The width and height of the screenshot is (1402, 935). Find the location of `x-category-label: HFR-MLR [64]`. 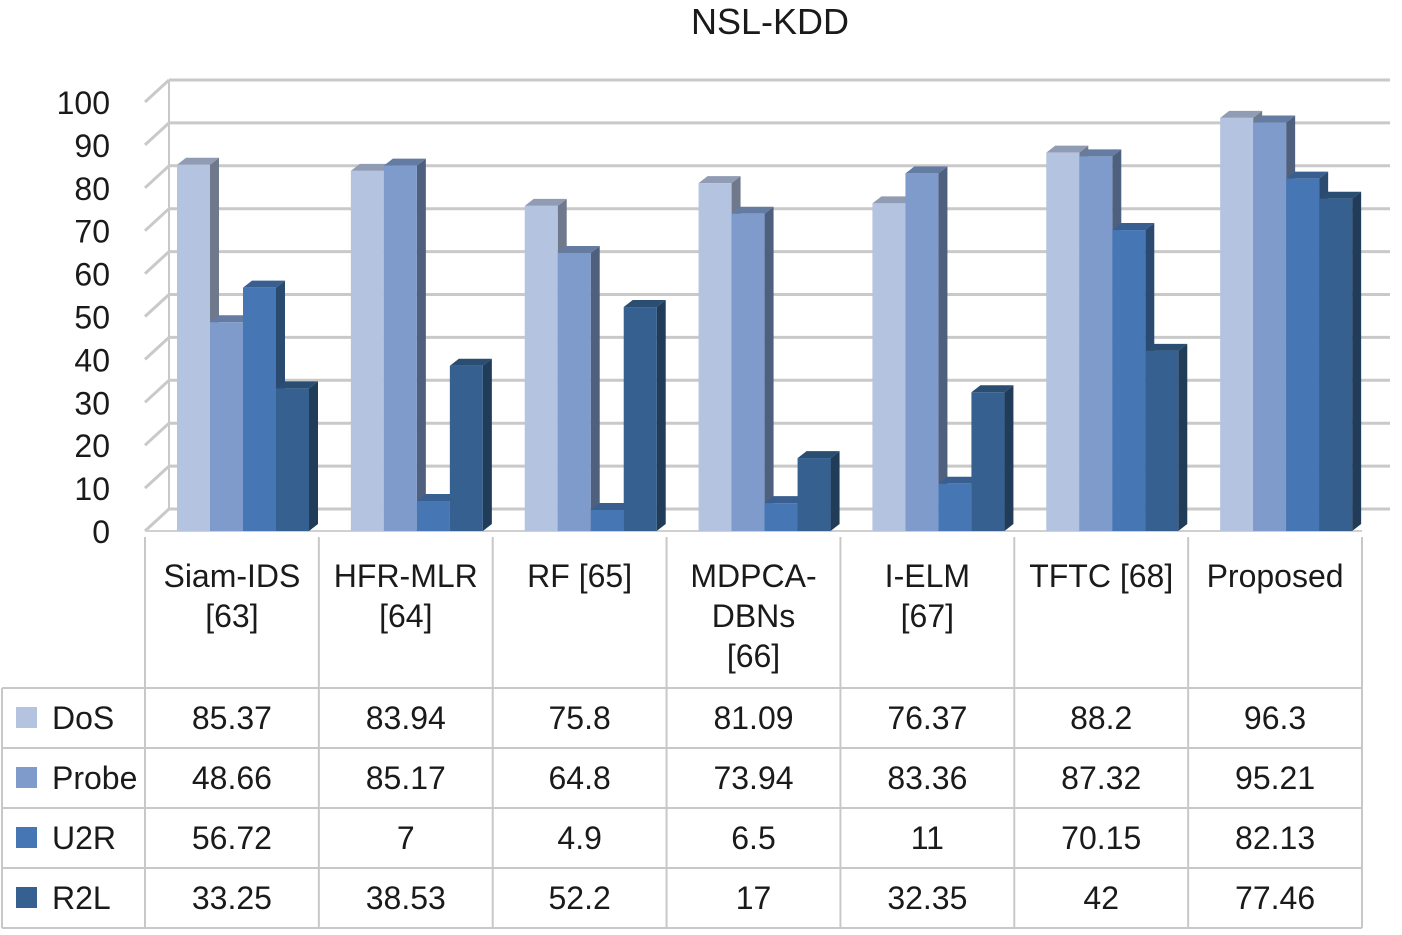

x-category-label: HFR-MLR [64] is located at coordinates (406, 596).